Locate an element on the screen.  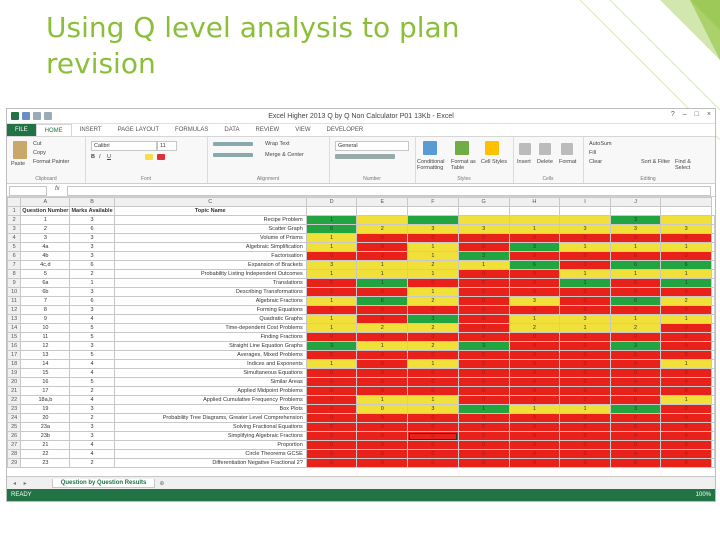
row-header: 7 is located at coordinates (14, 265).